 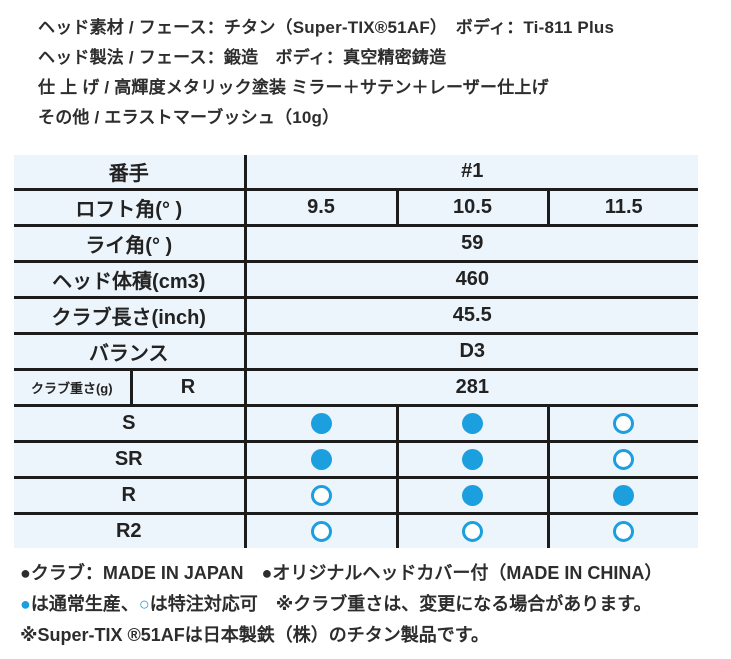 I want to click on open-circle-legend-icon: ○, so click(x=144, y=604).